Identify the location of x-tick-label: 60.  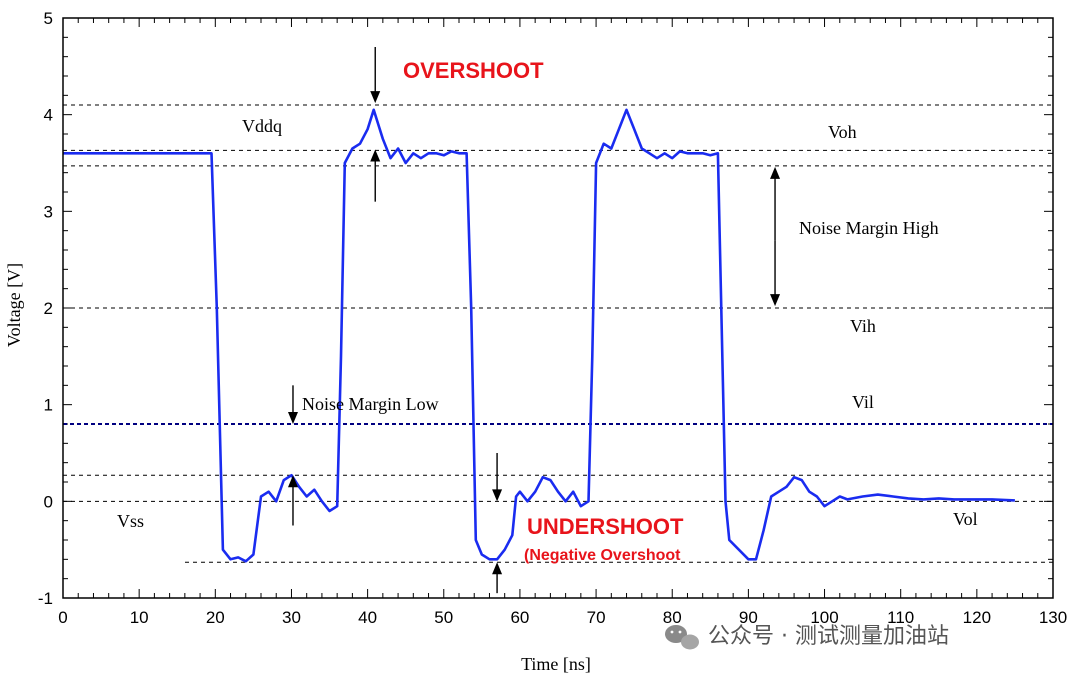
(519, 617).